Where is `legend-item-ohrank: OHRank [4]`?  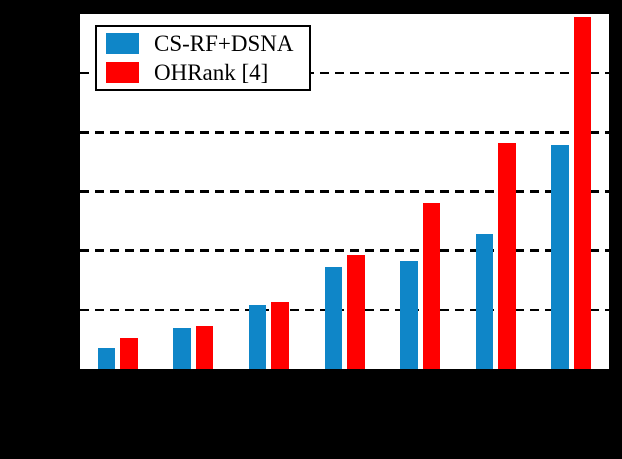
legend-item-ohrank: OHRank [4] is located at coordinates (207, 72).